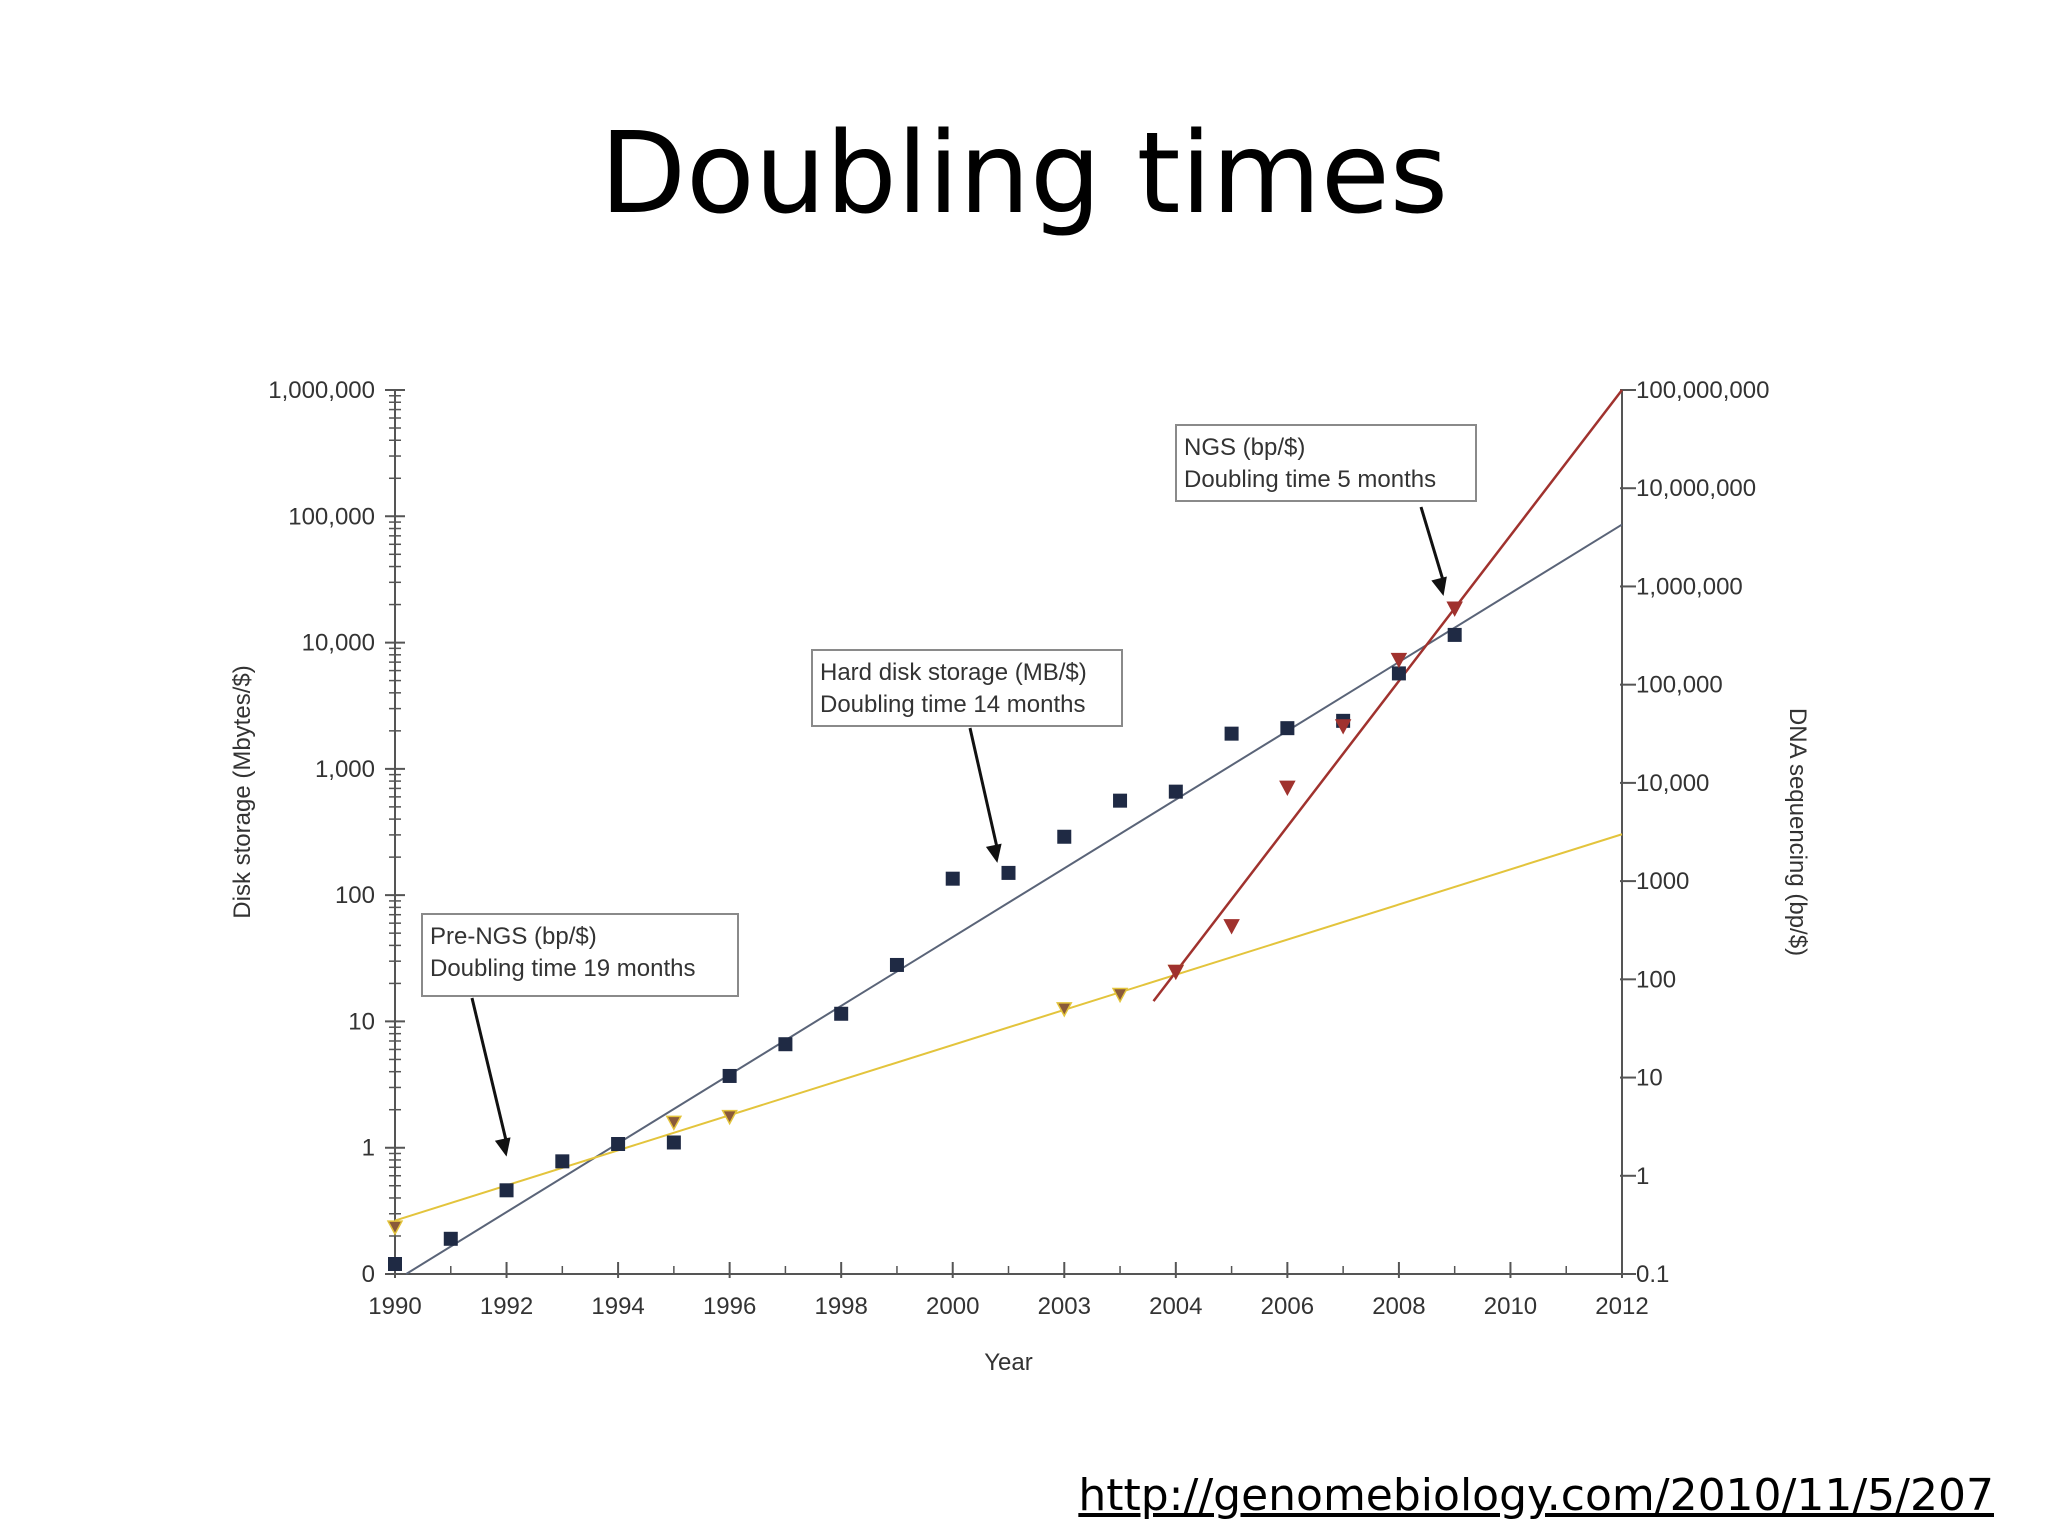  What do you see at coordinates (840, 1306) in the screenshot?
I see `x-tick-label: 1998` at bounding box center [840, 1306].